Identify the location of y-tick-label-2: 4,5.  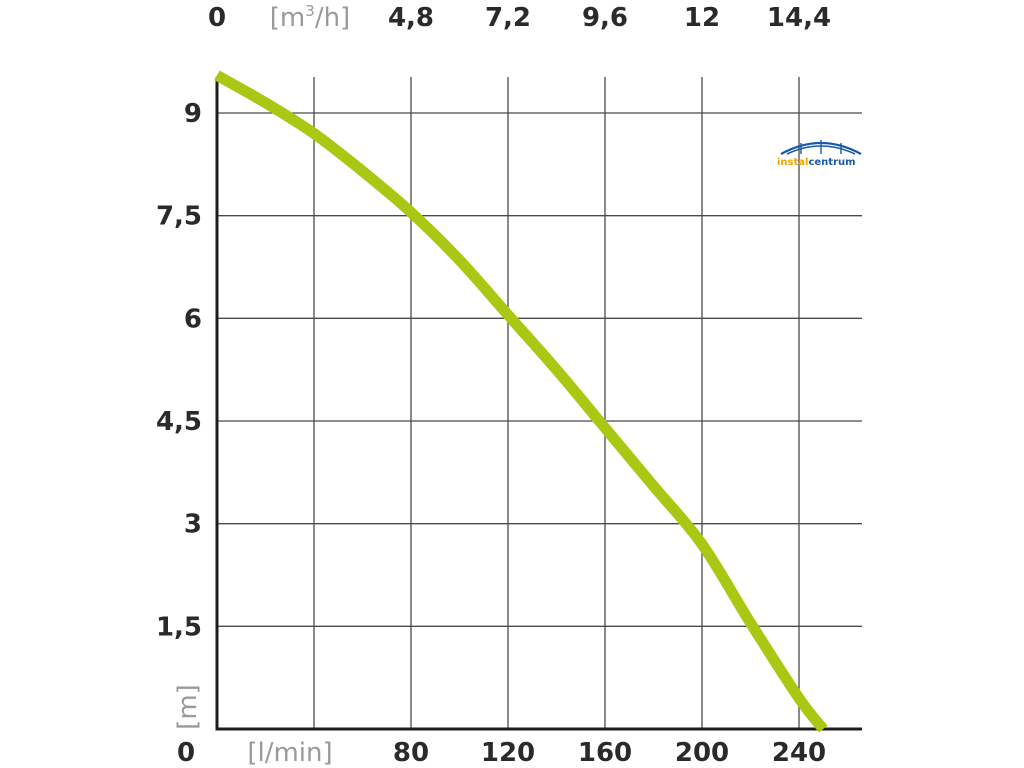
(179, 422).